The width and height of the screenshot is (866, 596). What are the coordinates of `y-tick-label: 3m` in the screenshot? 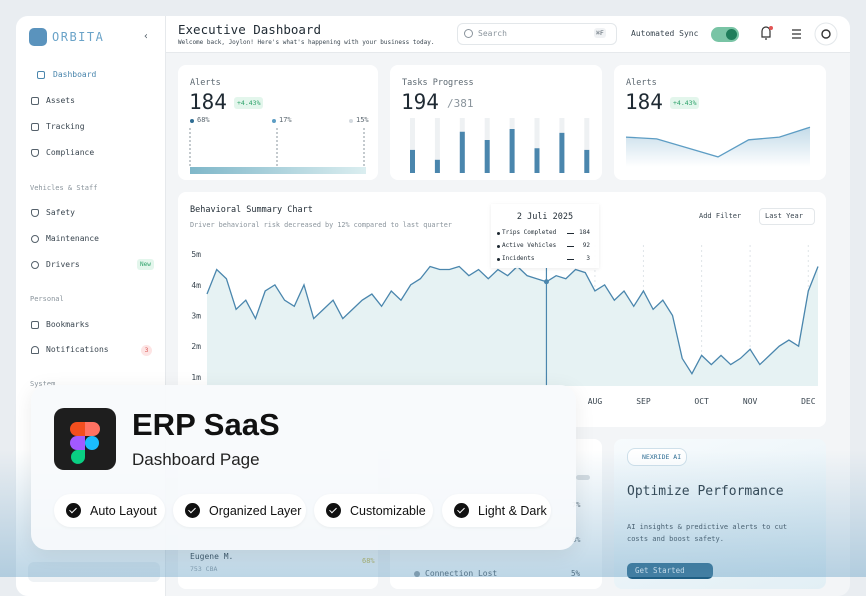 It's located at (196, 316).